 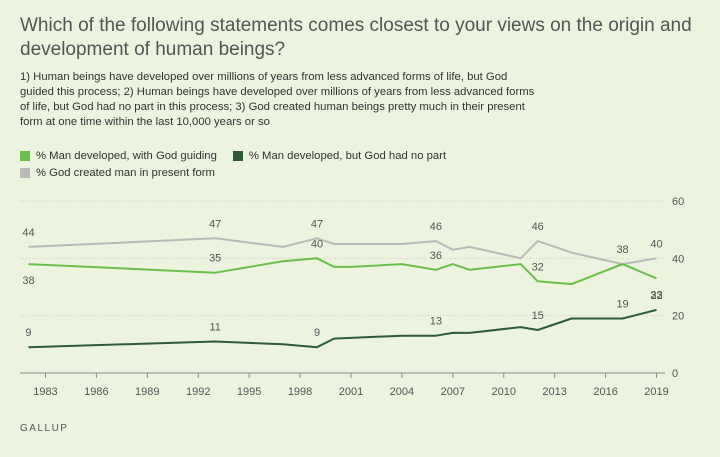 What do you see at coordinates (237, 156) in the screenshot?
I see `legend-swatch-no-god` at bounding box center [237, 156].